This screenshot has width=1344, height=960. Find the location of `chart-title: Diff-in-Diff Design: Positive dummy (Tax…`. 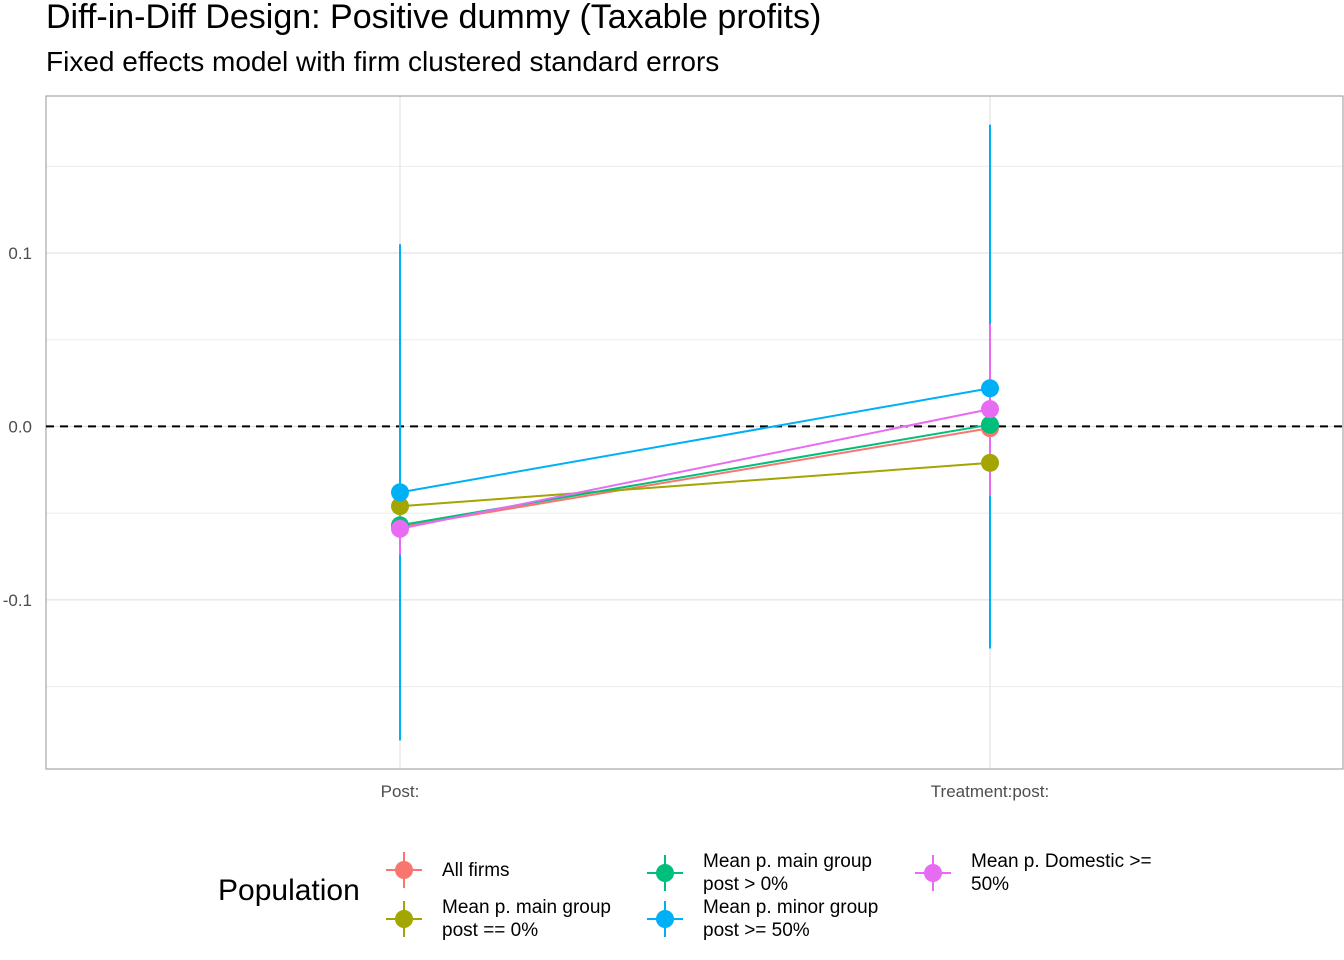

chart-title: Diff-in-Diff Design: Positive dummy (Tax… is located at coordinates (434, 18).